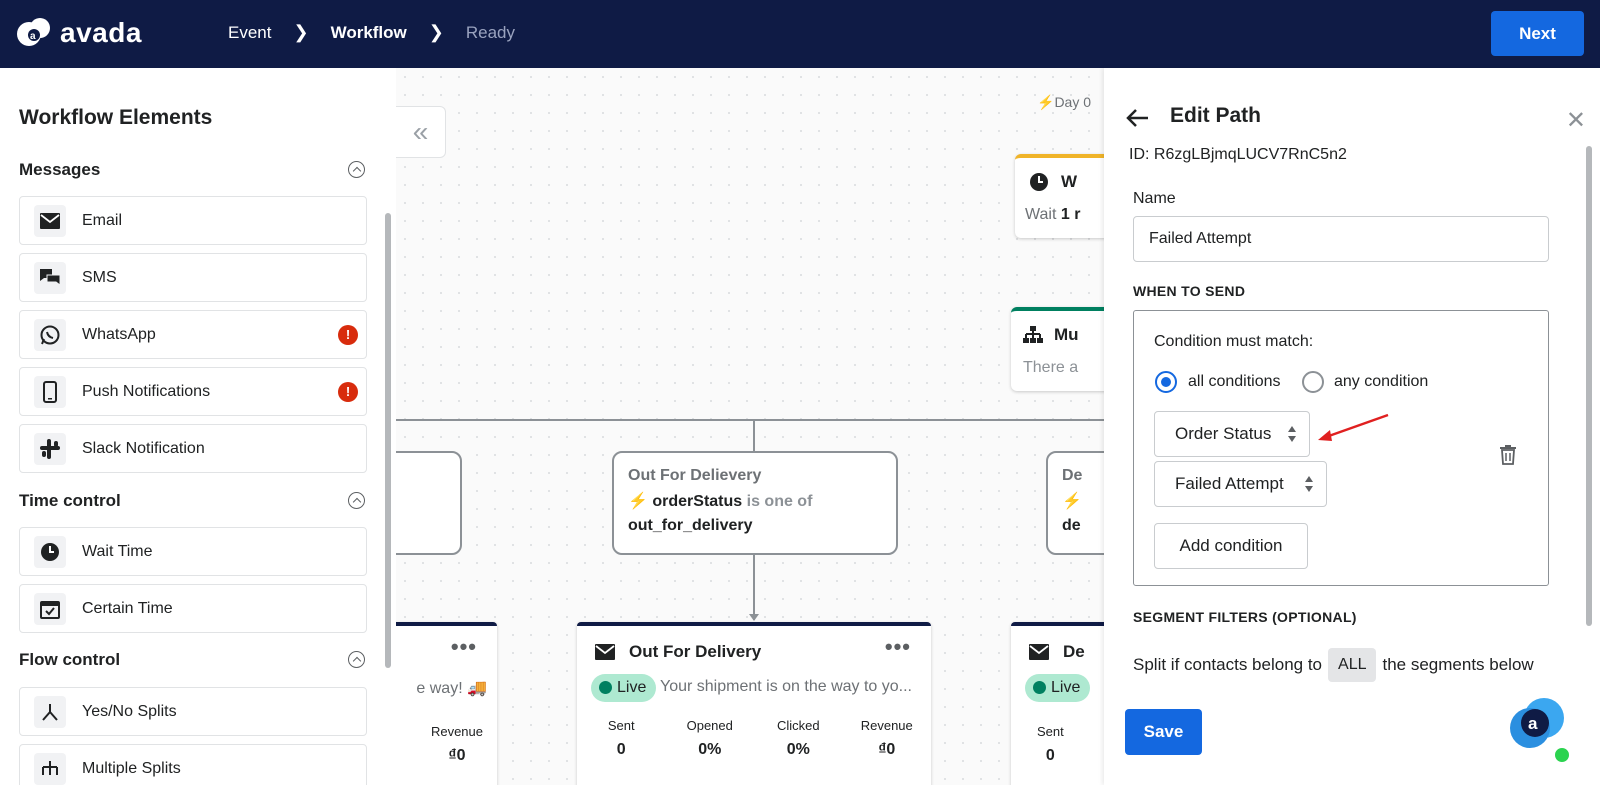  I want to click on when-to-send-heading: WHEN TO SEND, so click(1189, 291).